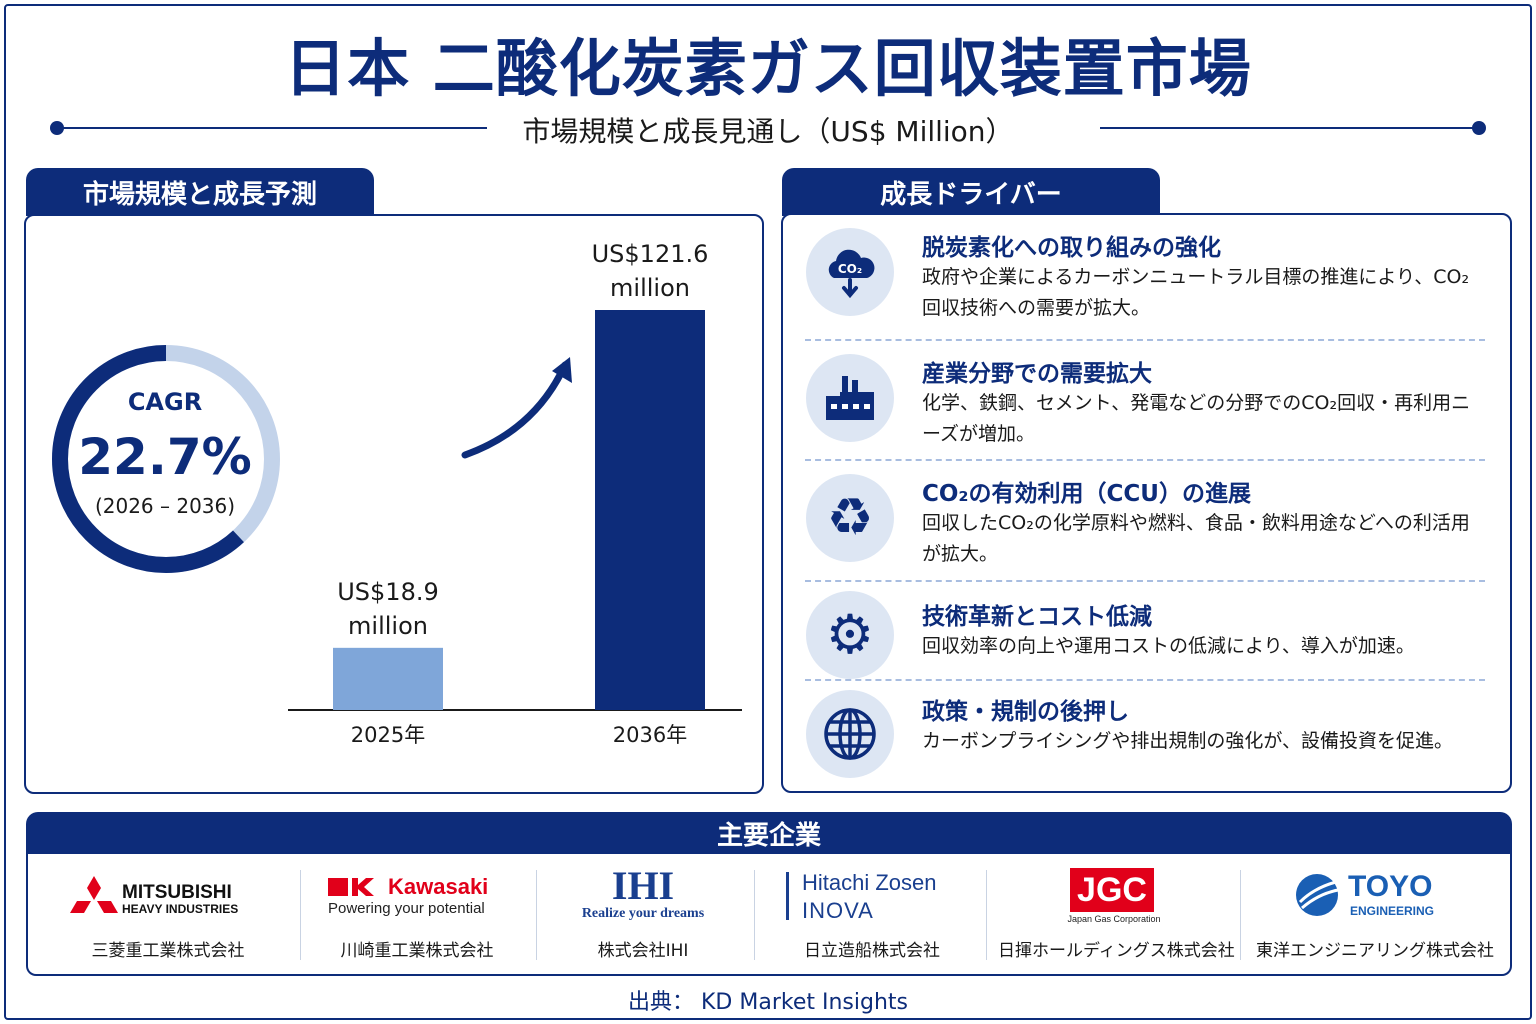 The image size is (1536, 1024). I want to click on gear-icon: ⚙, so click(850, 635).